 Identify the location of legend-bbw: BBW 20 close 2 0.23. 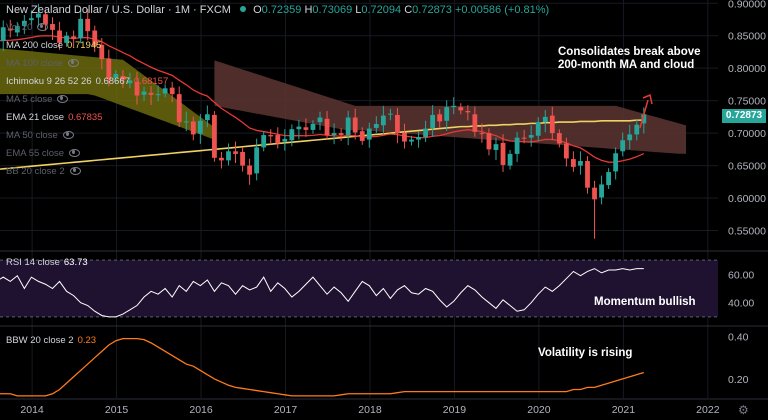
(51, 340).